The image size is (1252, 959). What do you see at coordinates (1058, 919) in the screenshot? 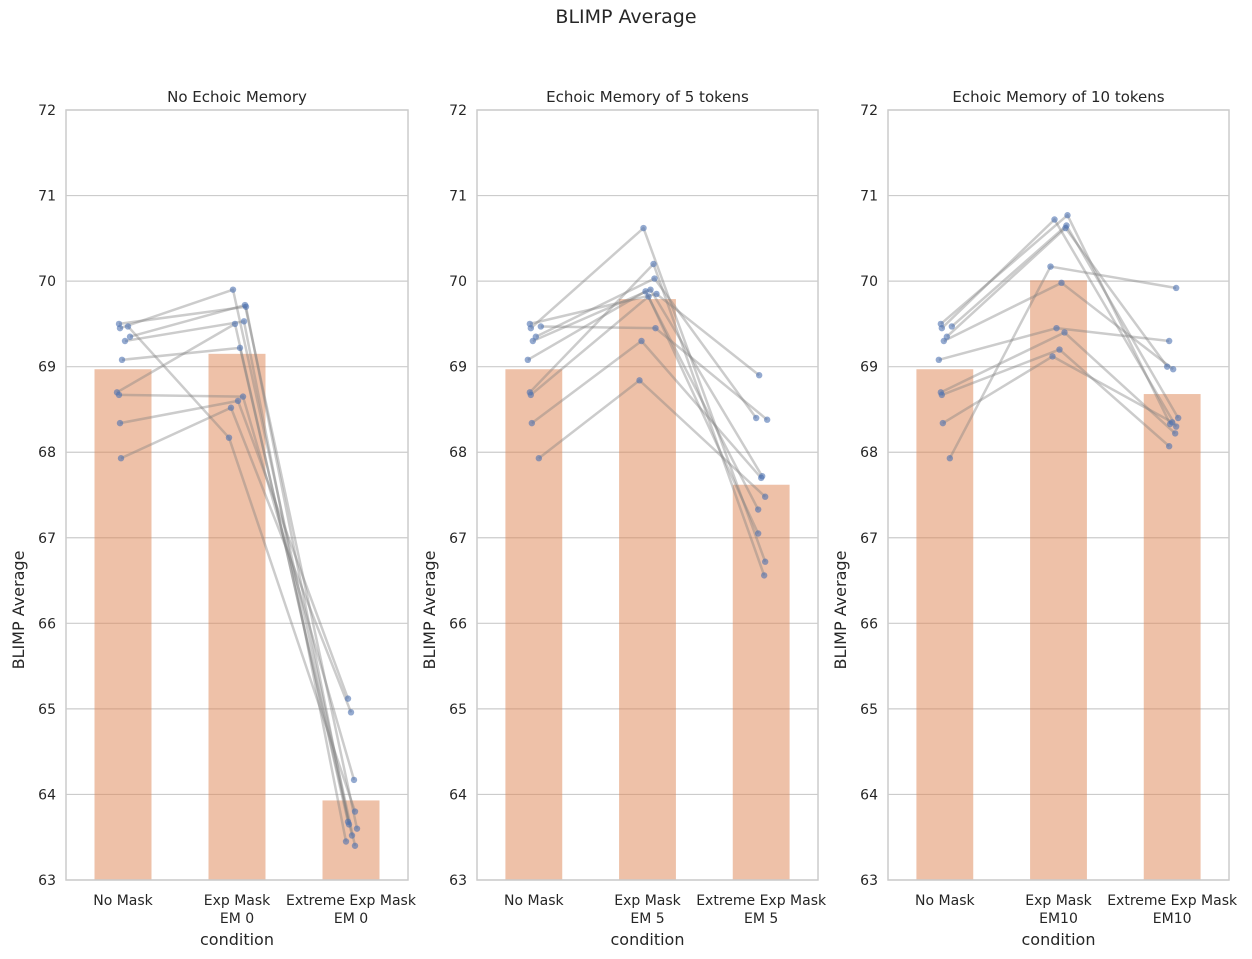
I see `x-tick-label: EM10` at bounding box center [1058, 919].